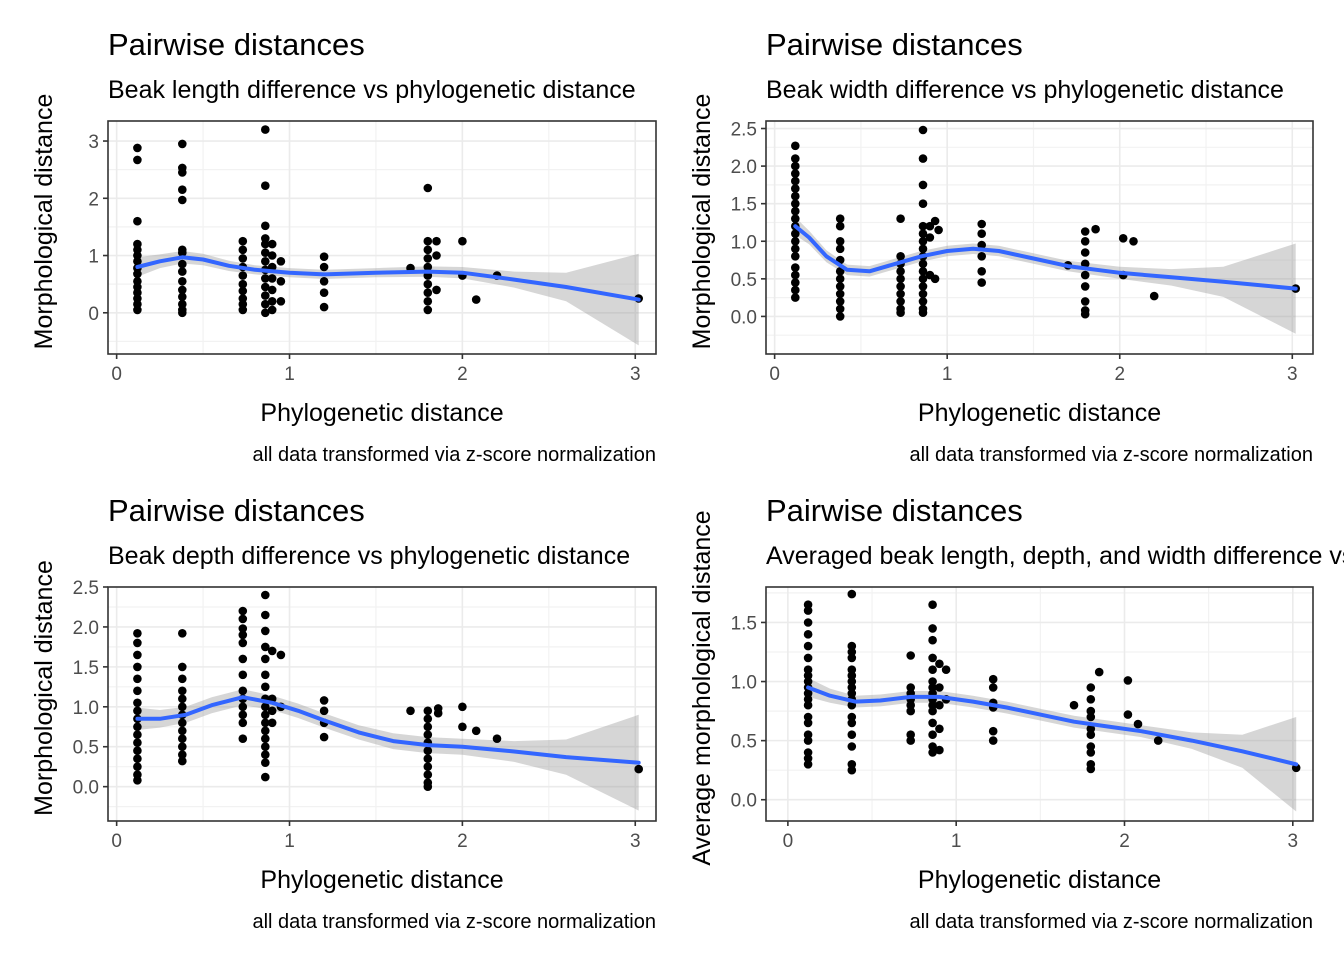 This screenshot has height=965, width=1344. I want to click on x-tick-label: 0, so click(116, 841).